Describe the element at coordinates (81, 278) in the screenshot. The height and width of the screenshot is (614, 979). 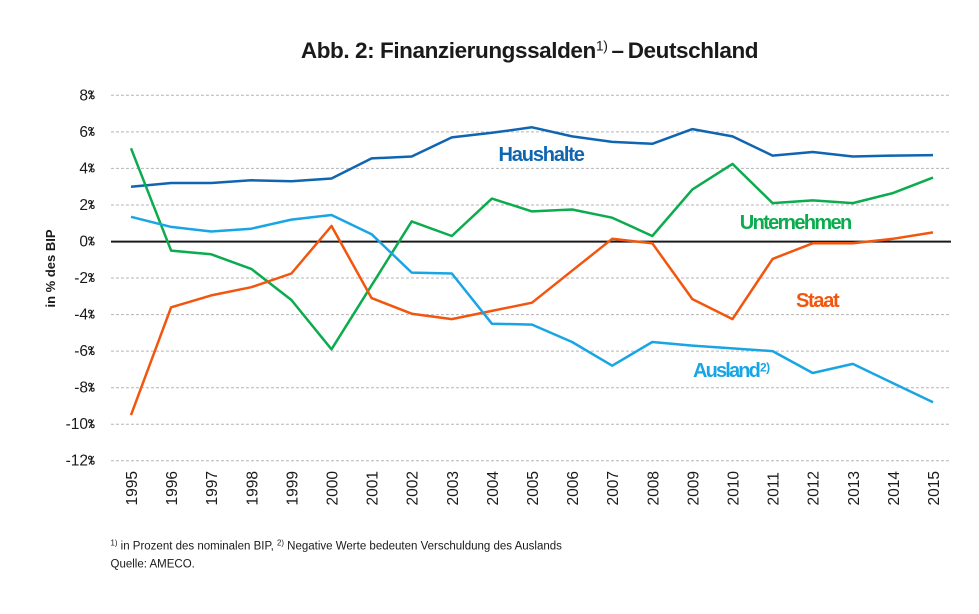
I see `svg-text: -2` at that location.